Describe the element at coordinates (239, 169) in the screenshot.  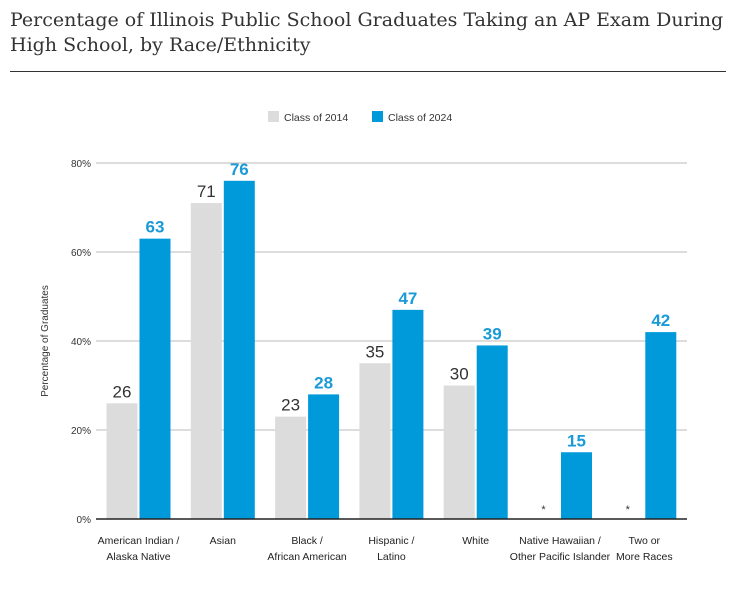
I see `data-label: 76` at that location.